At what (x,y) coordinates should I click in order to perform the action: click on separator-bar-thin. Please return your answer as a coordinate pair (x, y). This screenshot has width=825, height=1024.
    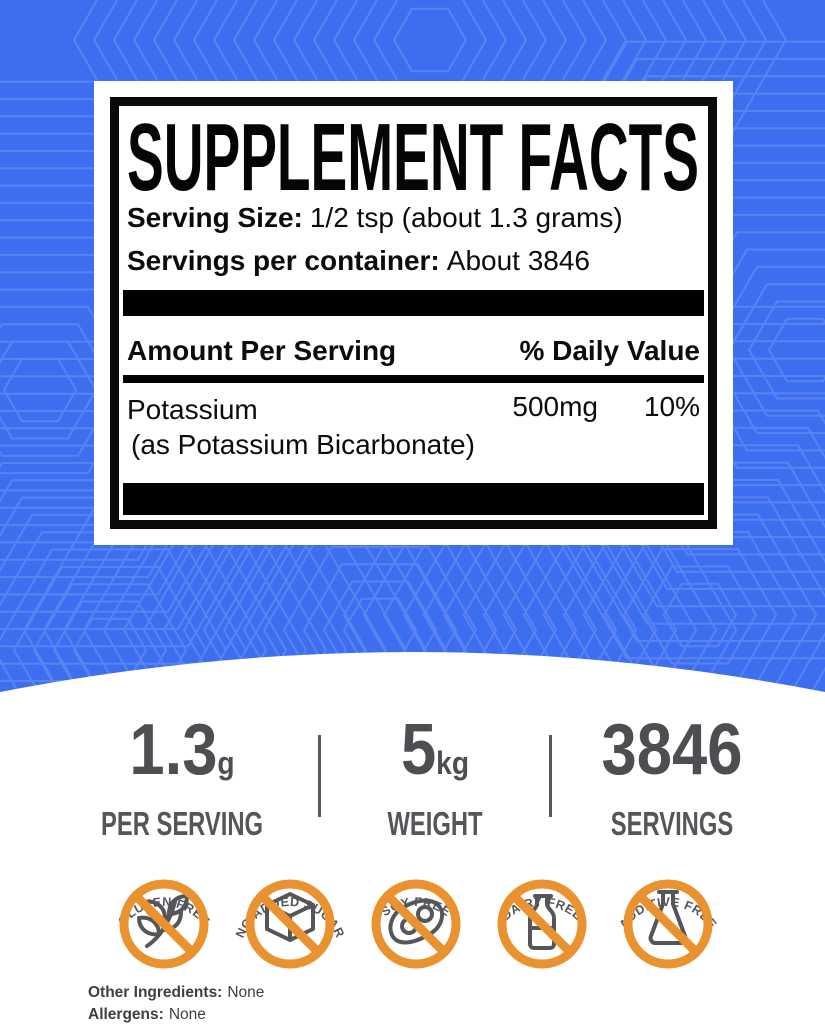
    Looking at the image, I should click on (413, 379).